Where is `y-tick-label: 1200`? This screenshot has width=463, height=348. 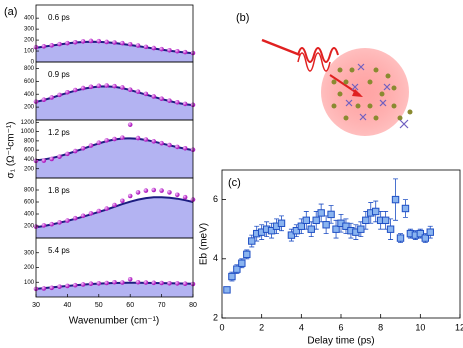
y-tick-label: 1200 is located at coordinates (28, 123).